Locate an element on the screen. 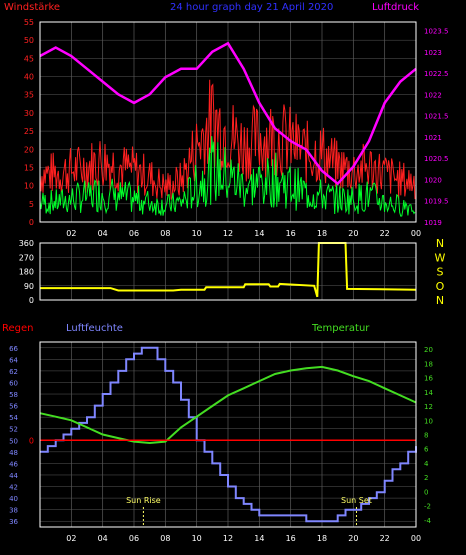  humidity-x-tick-label: 00 is located at coordinates (416, 538).